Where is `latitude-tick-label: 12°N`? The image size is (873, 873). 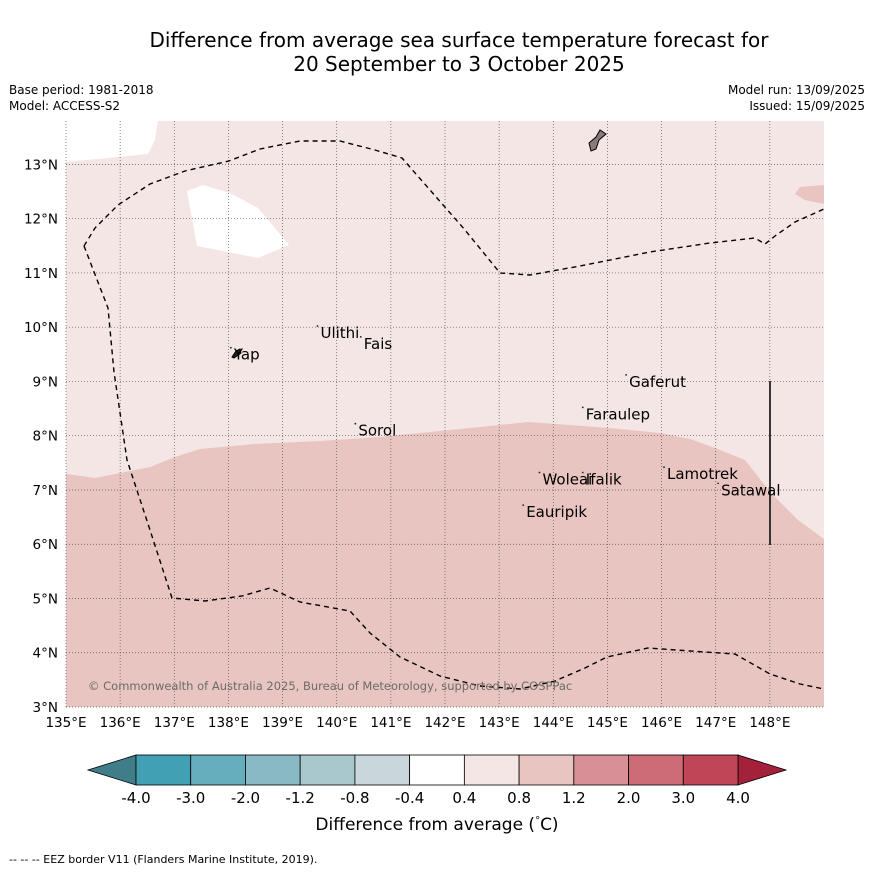
latitude-tick-label: 12°N is located at coordinates (41, 220).